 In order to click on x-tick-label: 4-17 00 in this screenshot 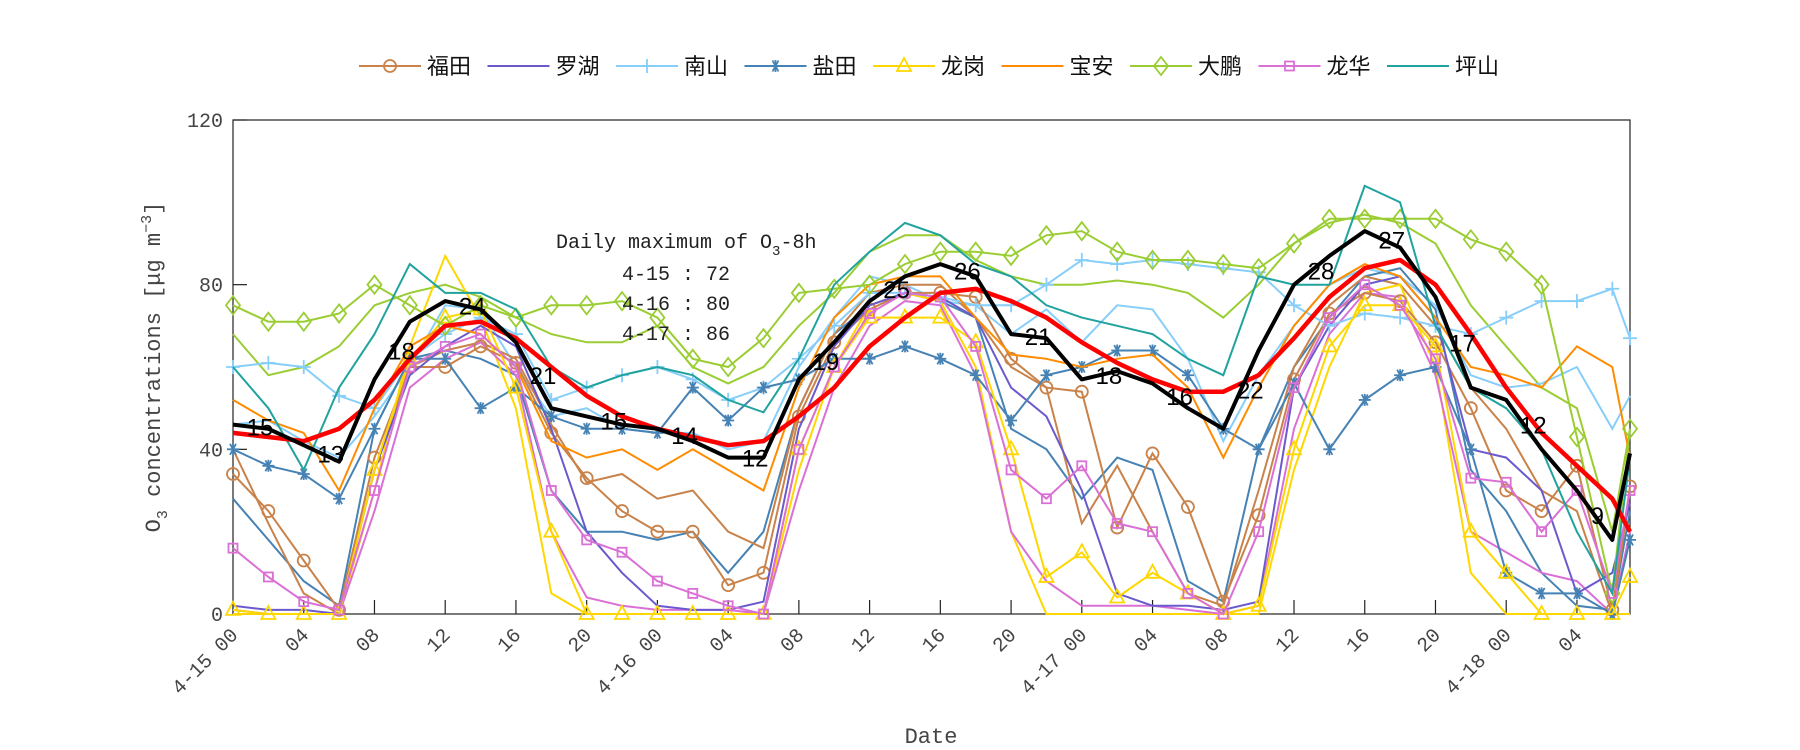, I will do `click(1055, 663)`.